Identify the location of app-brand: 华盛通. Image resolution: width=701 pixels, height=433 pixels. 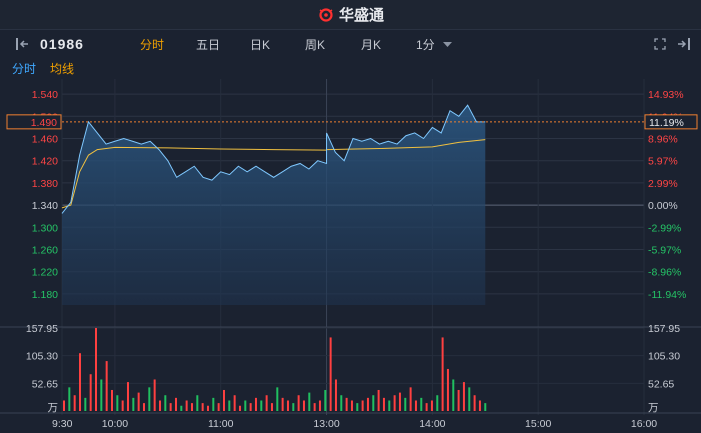
(350, 14).